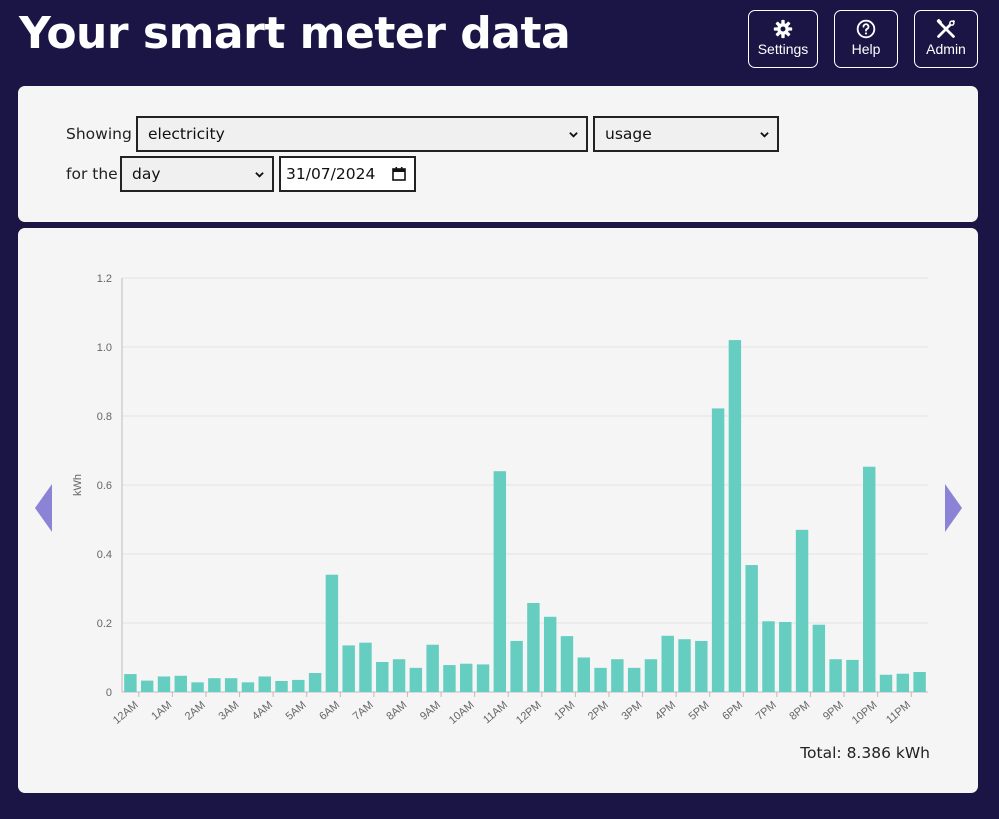  What do you see at coordinates (953, 508) in the screenshot?
I see `next-arrow-icon` at bounding box center [953, 508].